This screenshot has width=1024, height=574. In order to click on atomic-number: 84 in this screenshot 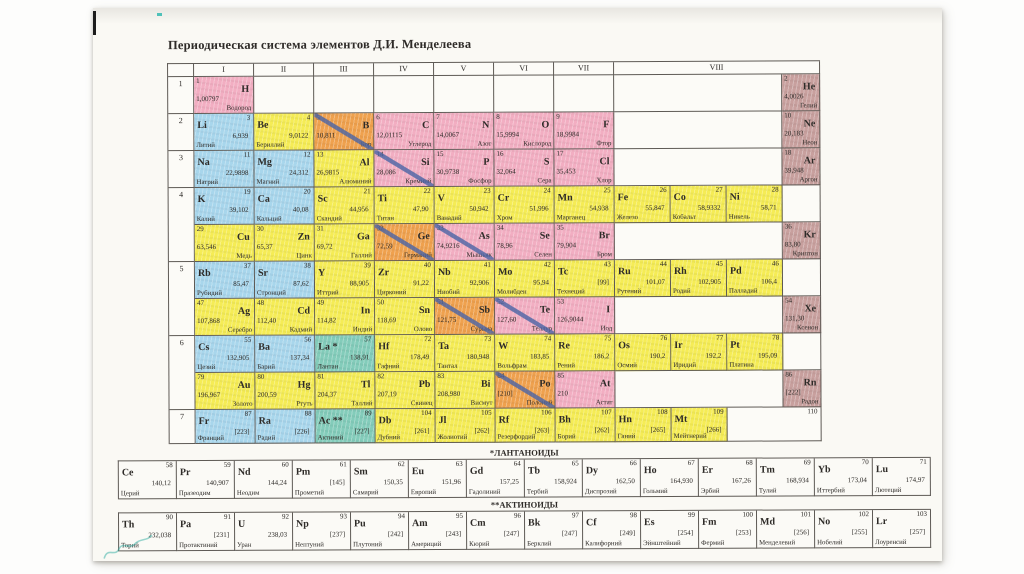, I will do `click(501, 375)`.